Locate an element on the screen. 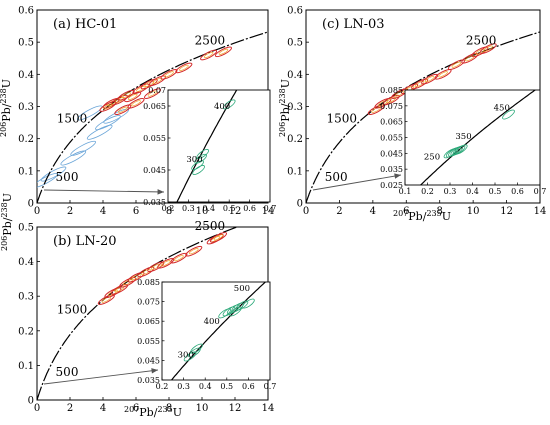  inset-y-tick-label: 0.075 is located at coordinates (391, 106).